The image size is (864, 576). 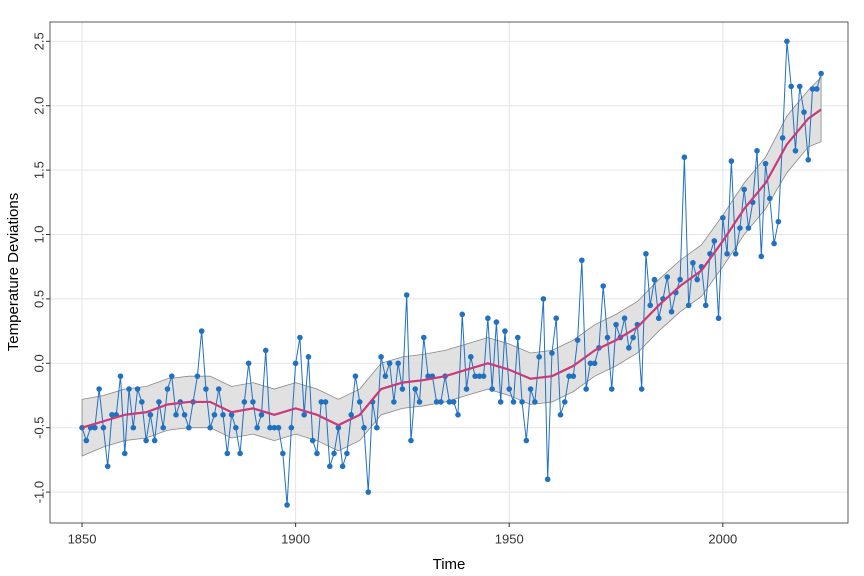 I want to click on y-axis-title: Temperature Deviations, so click(x=13, y=272).